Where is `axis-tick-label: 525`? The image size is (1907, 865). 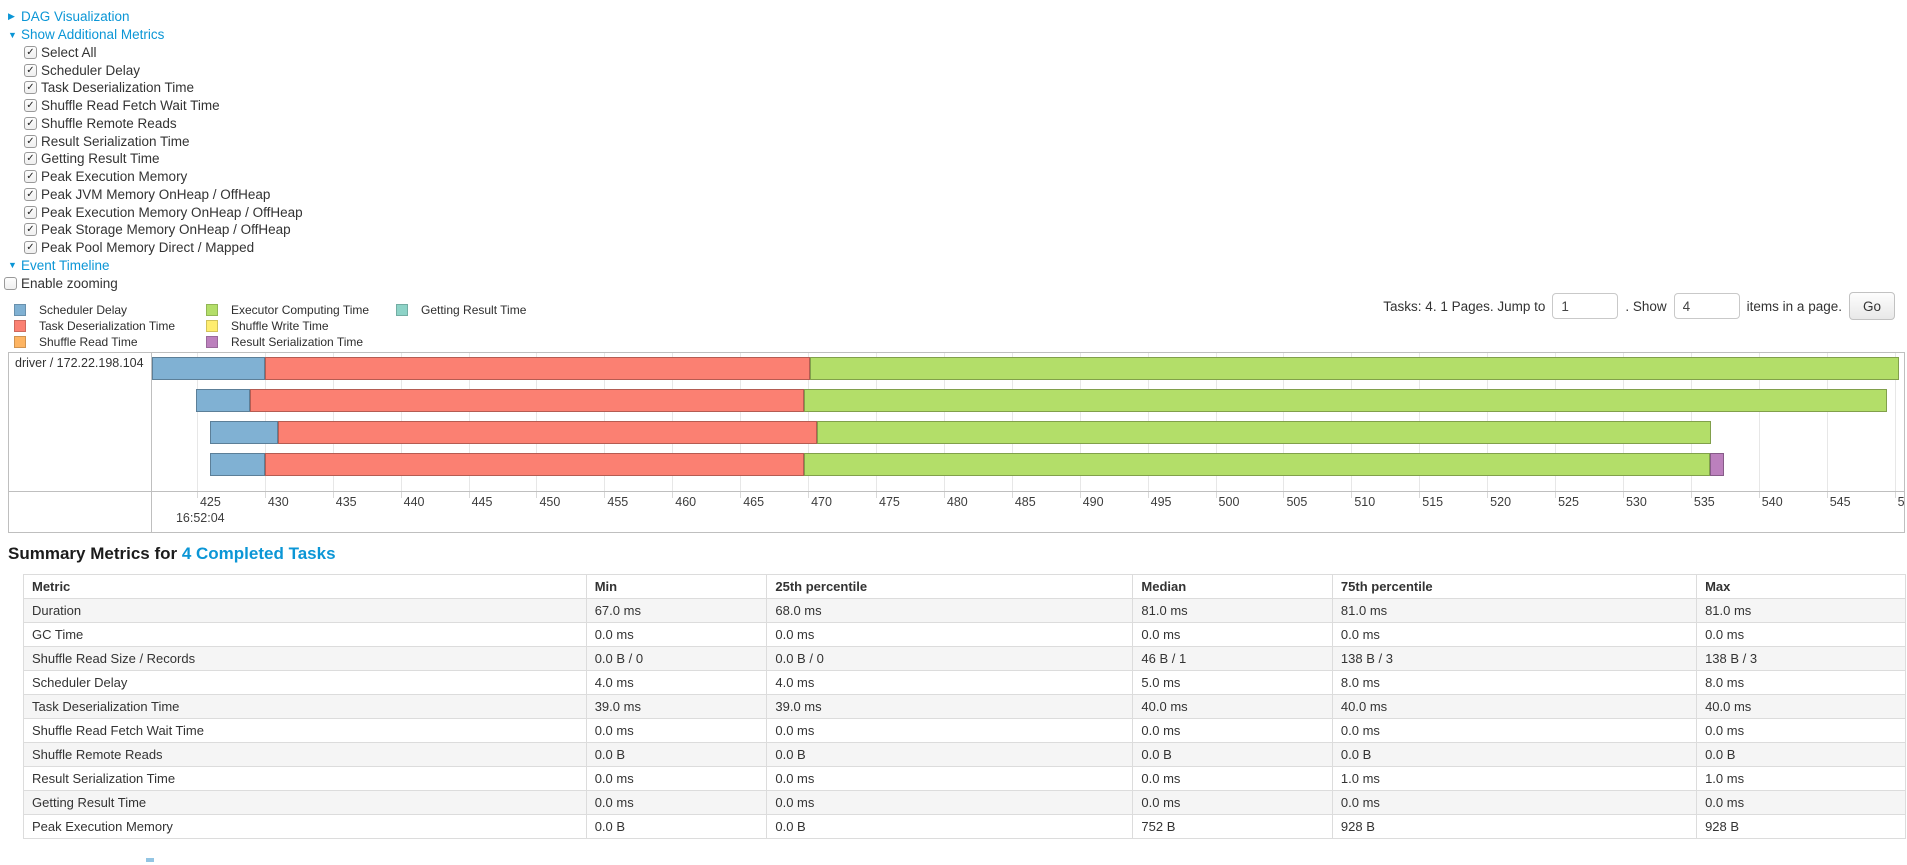
axis-tick-label: 525 is located at coordinates (1568, 502).